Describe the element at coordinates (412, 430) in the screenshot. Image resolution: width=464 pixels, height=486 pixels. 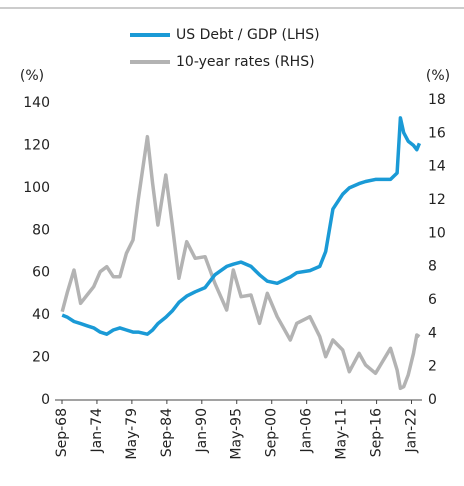
I see `x-tick-label: Jan-22` at that location.